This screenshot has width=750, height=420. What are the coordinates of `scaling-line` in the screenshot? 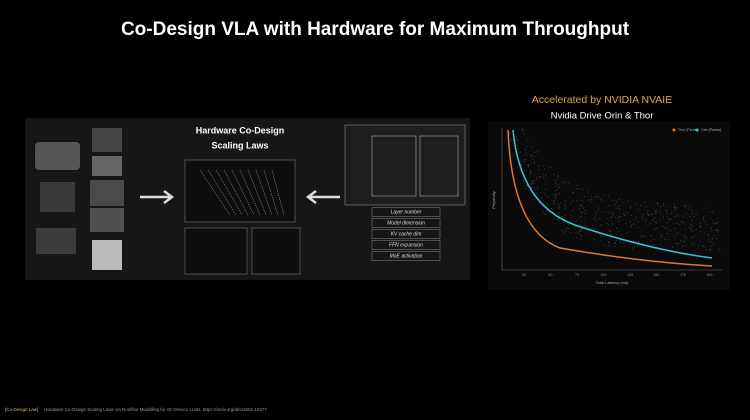 It's located at (250, 192).